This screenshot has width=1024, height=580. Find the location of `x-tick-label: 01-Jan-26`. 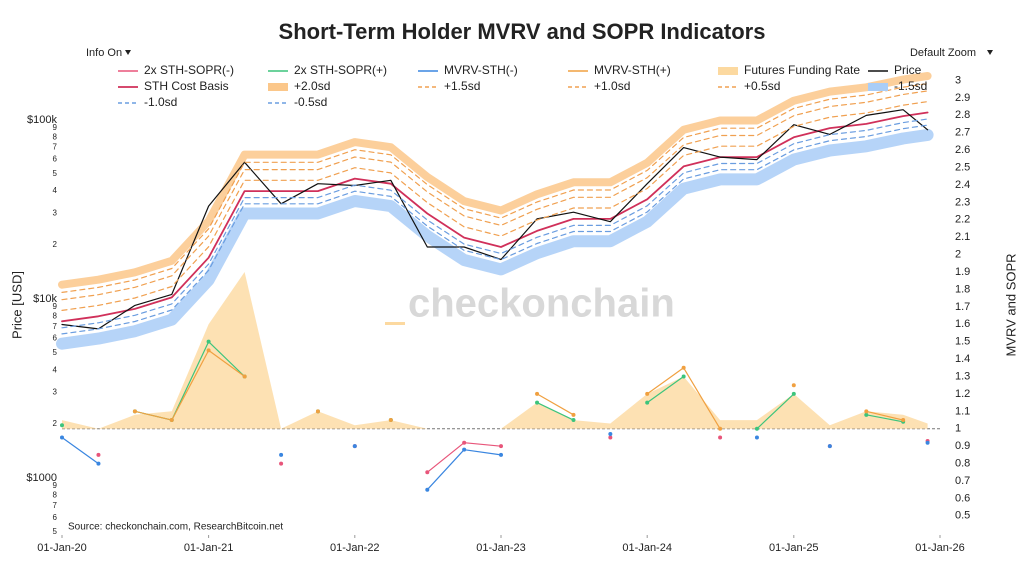

x-tick-label: 01-Jan-26 is located at coordinates (940, 548).